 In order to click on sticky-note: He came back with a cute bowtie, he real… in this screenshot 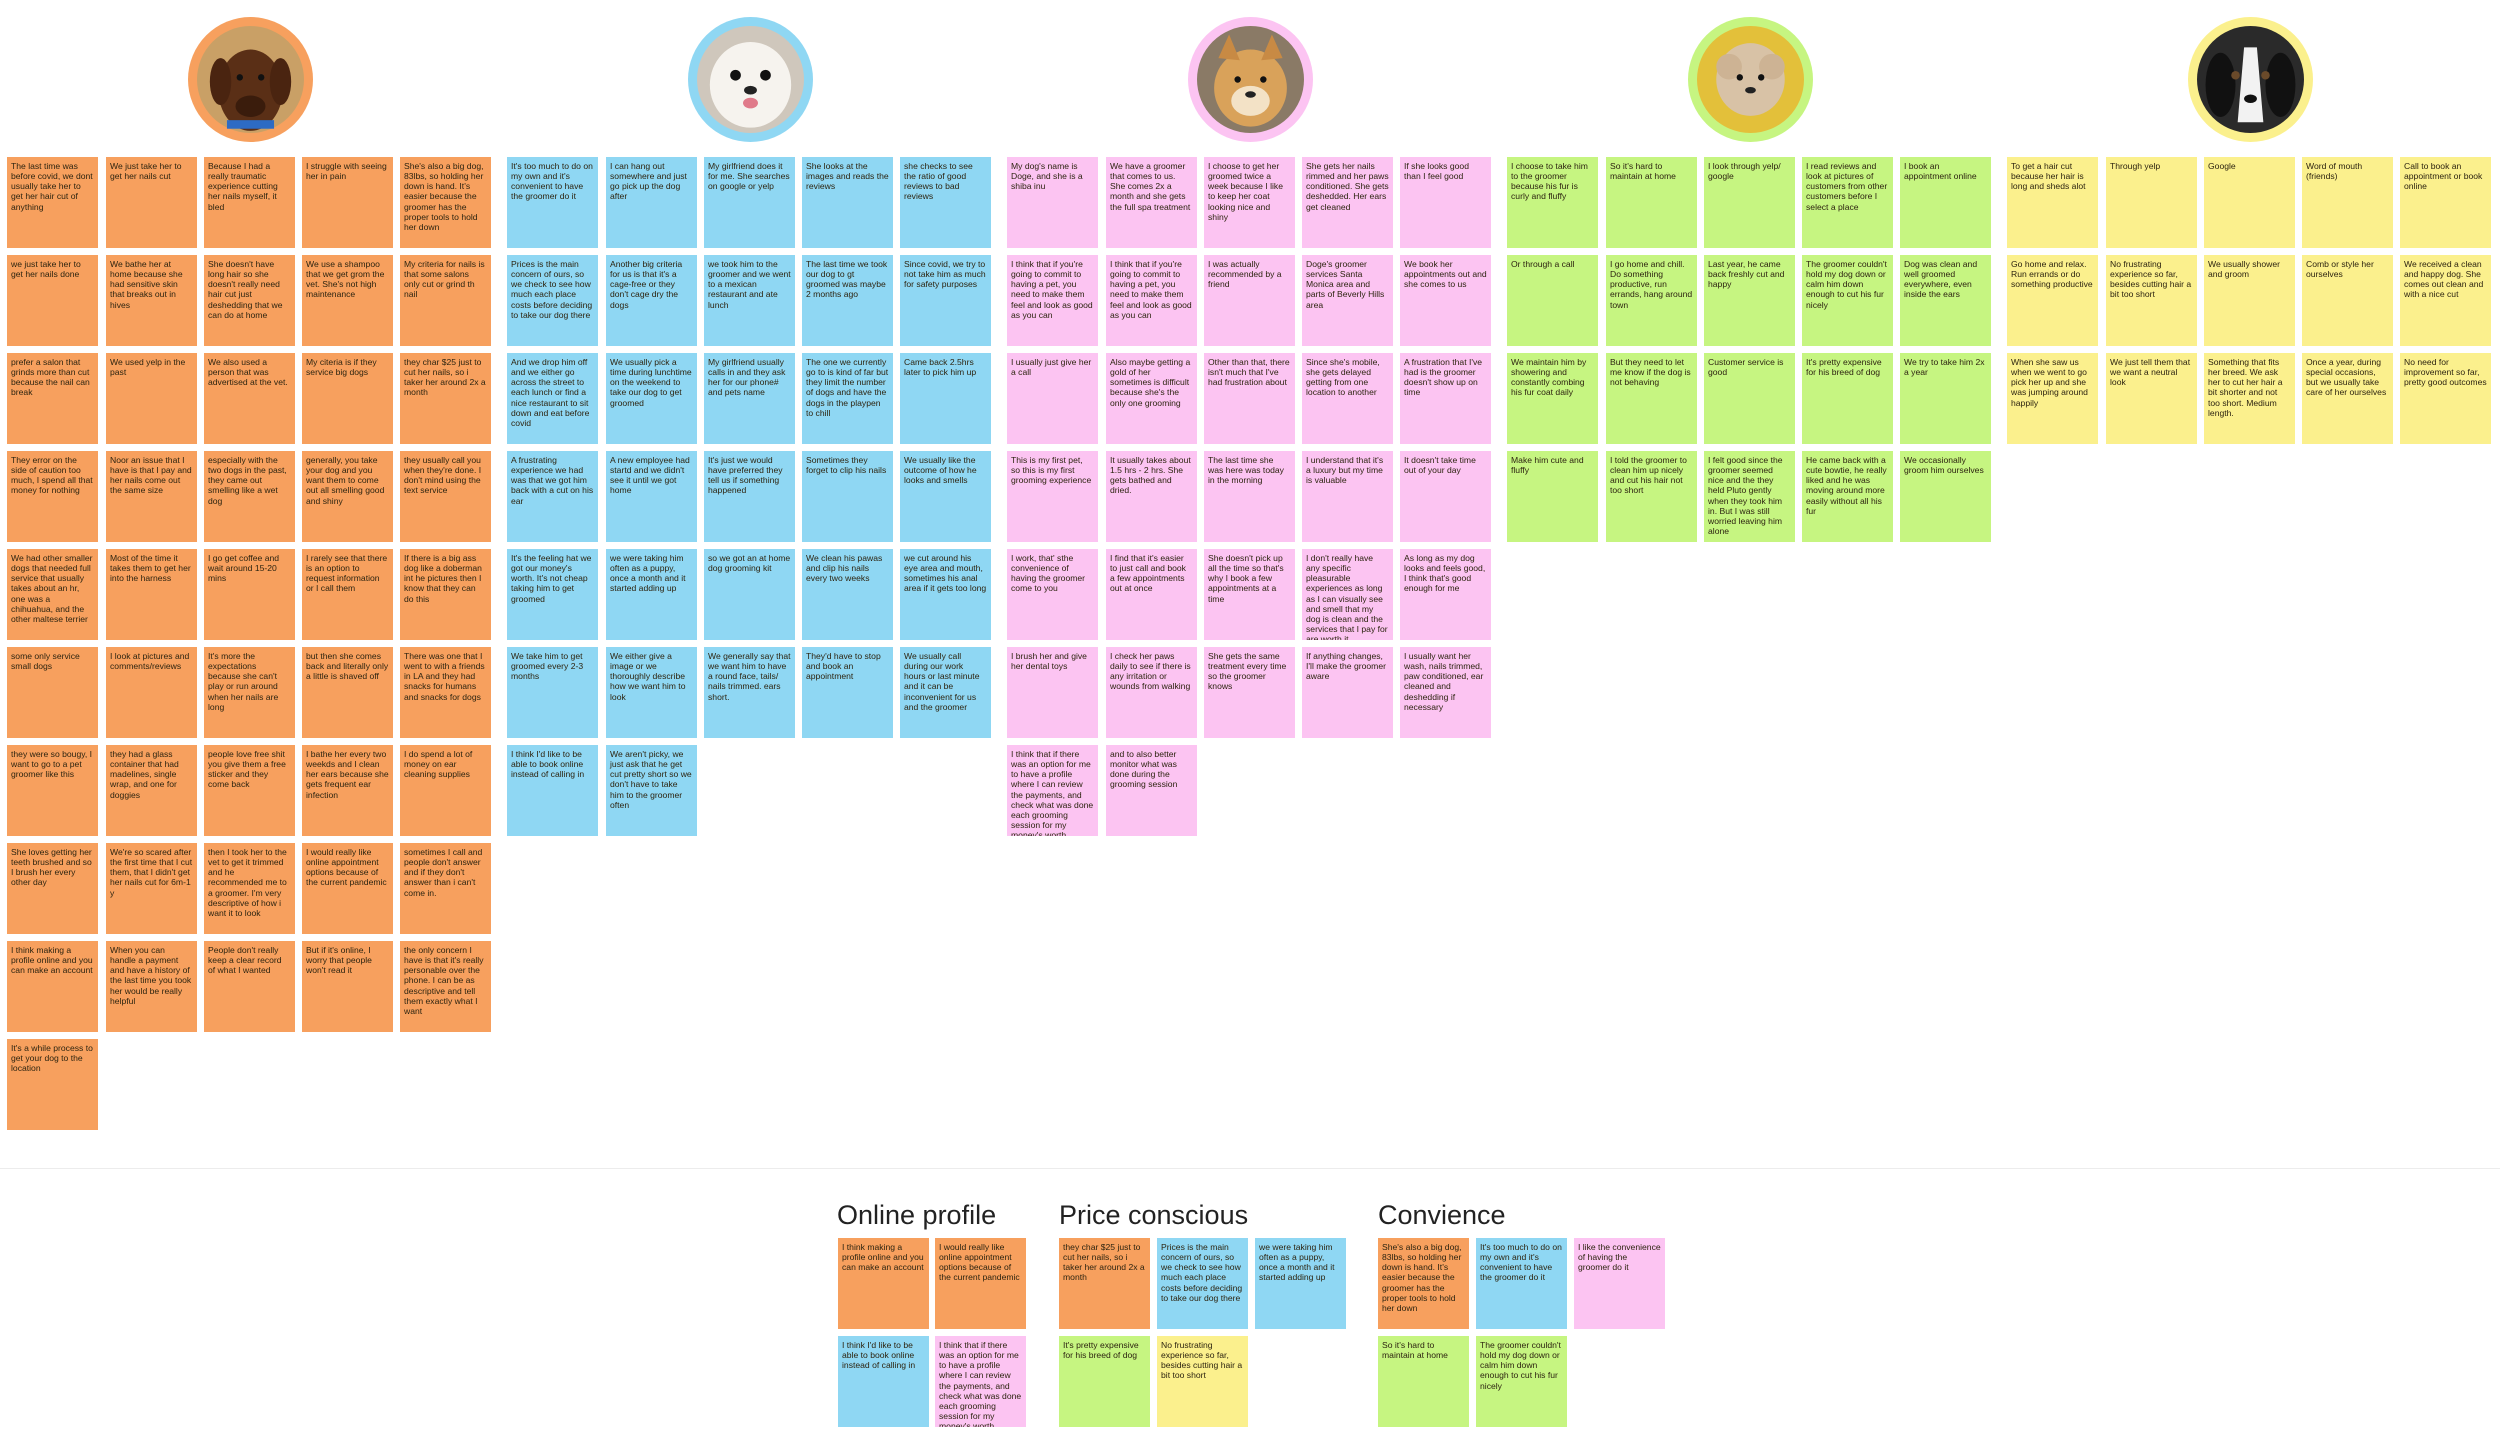, I will do `click(1847, 496)`.